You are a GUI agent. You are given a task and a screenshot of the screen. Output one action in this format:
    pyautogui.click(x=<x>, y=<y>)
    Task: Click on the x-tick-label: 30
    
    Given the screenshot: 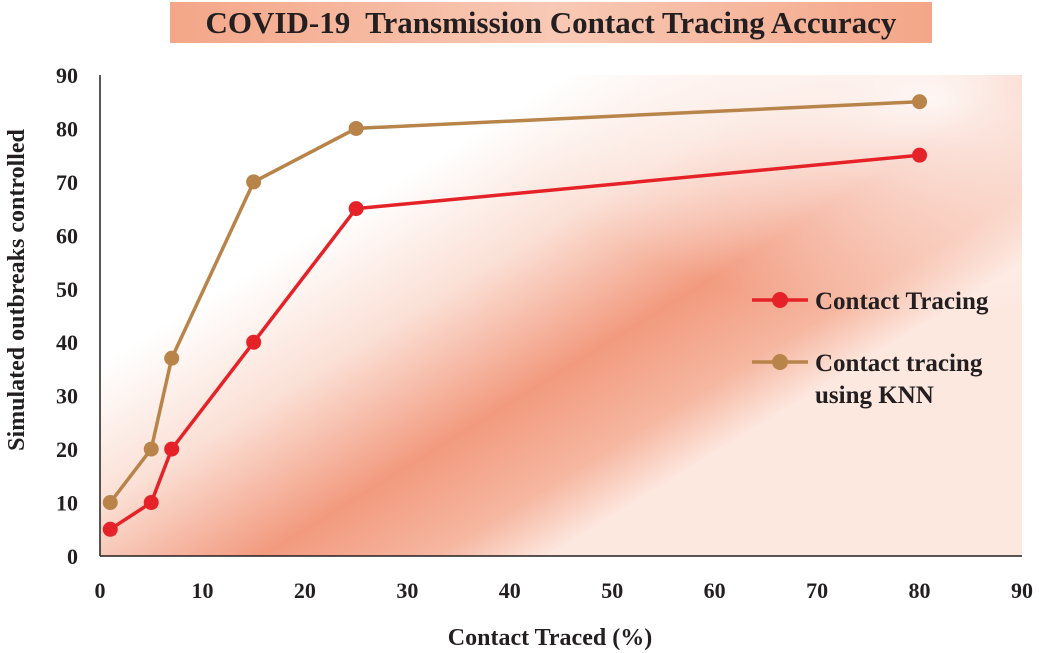 What is the action you would take?
    pyautogui.click(x=407, y=590)
    